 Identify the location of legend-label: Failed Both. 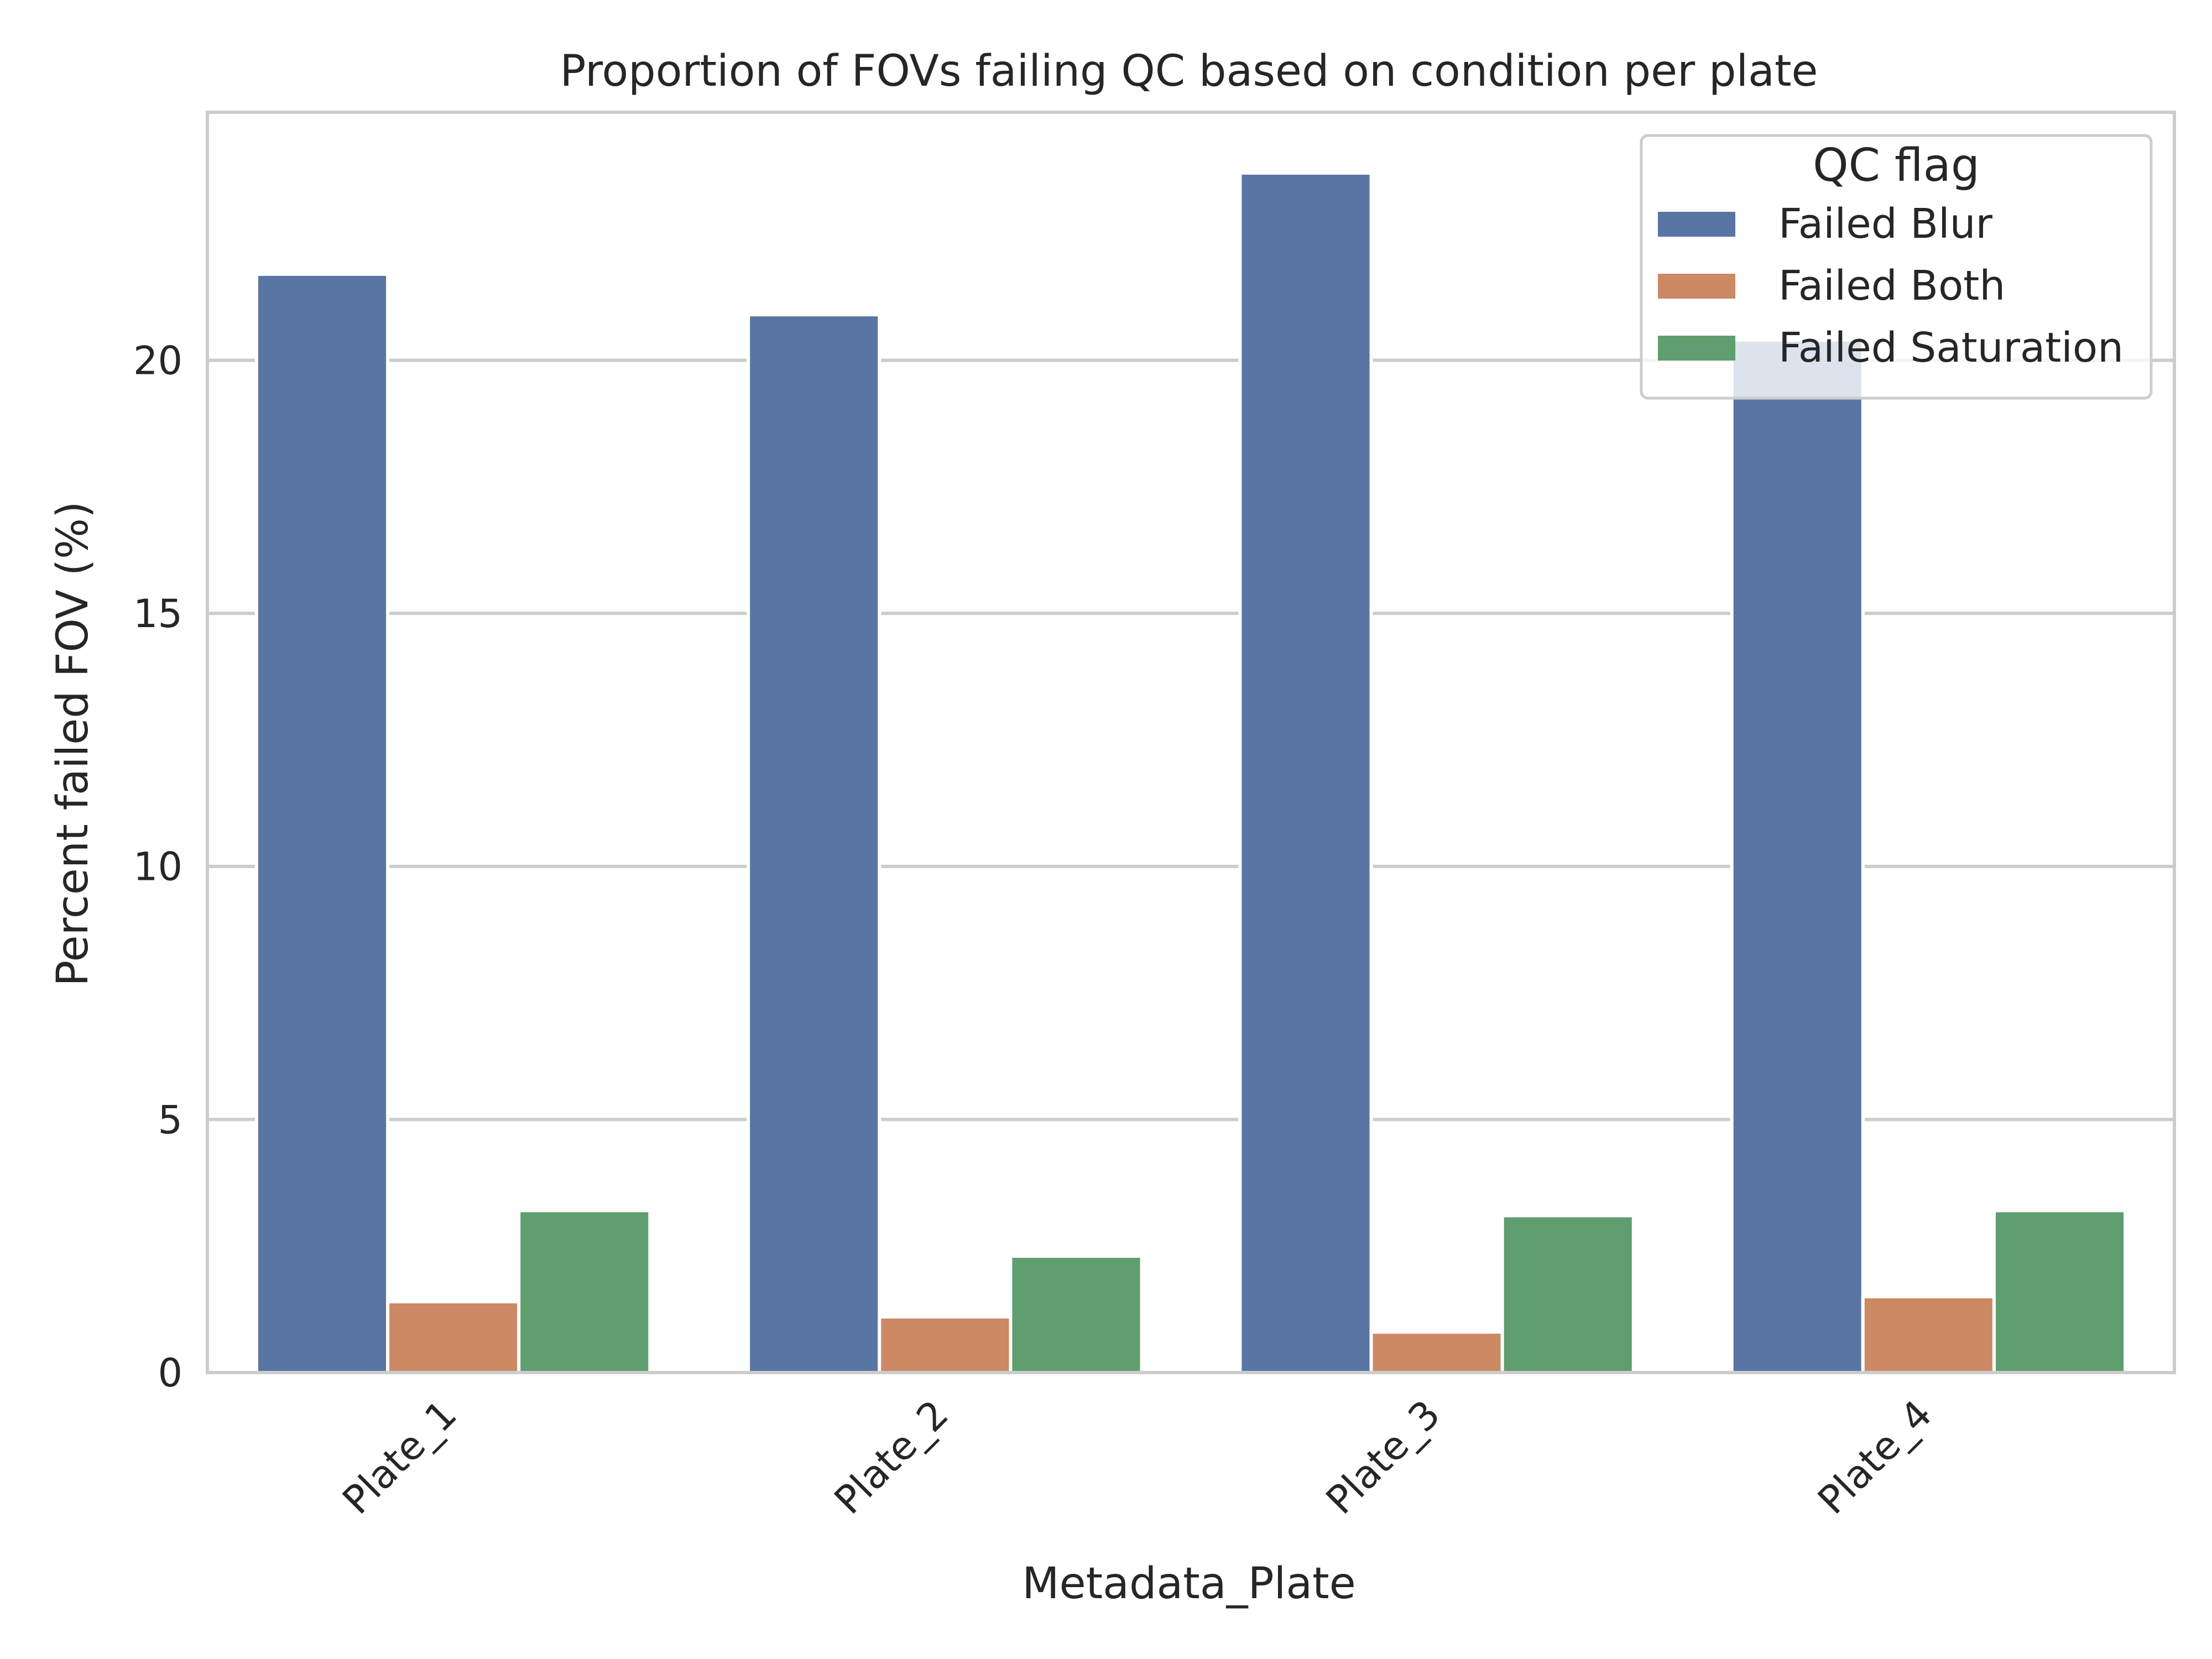
(1892, 286).